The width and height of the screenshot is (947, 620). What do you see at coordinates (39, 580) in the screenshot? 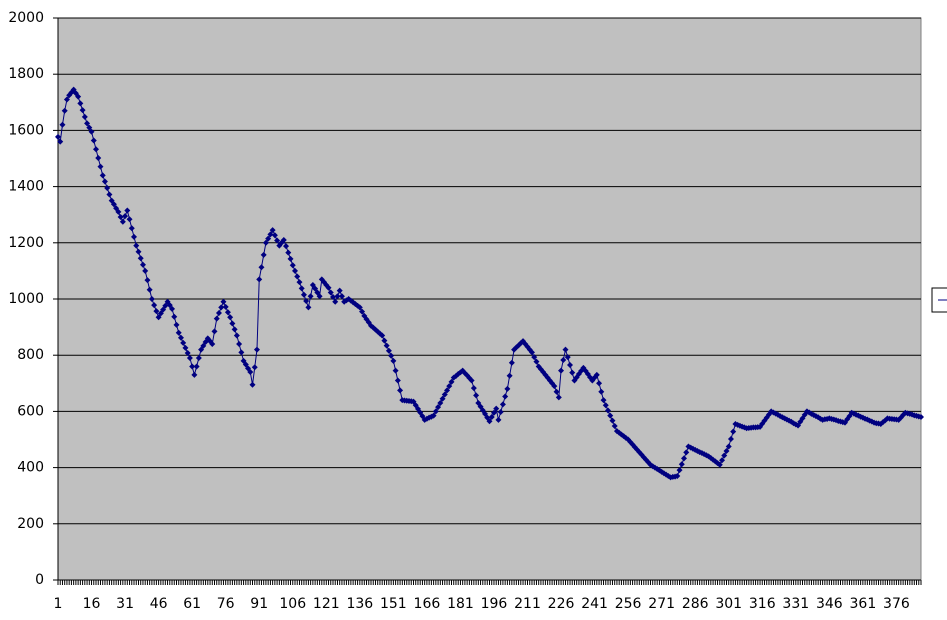
I see `y-tick-label: 0` at bounding box center [39, 580].